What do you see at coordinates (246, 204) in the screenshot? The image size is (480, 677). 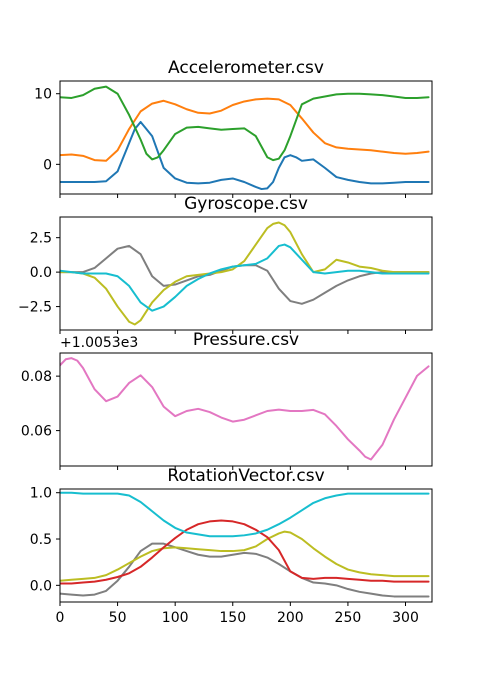 I see `gyroscope-title: Gyroscope.csv` at bounding box center [246, 204].